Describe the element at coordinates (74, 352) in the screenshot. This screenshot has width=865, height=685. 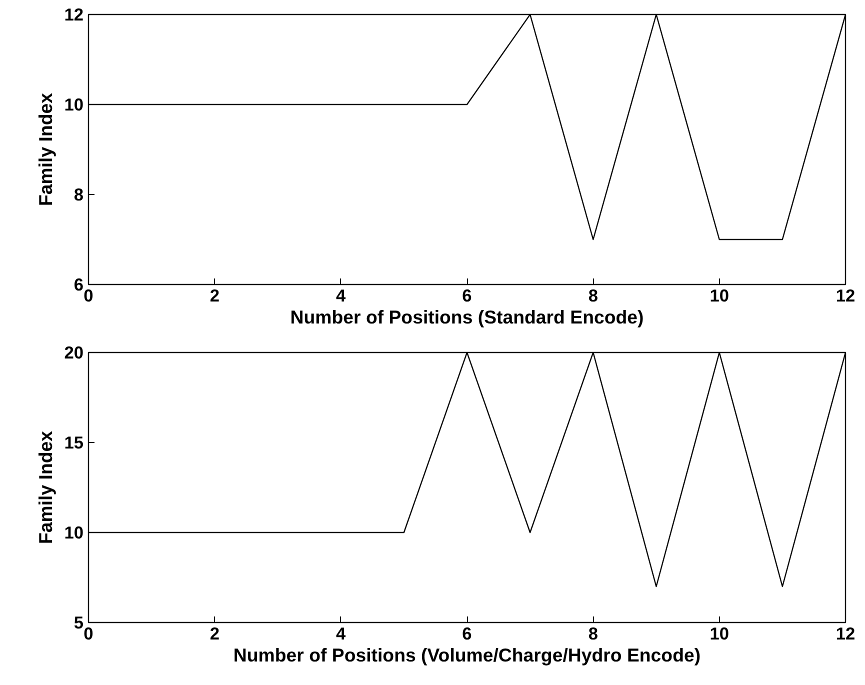
I see `y-tick-label: 20` at that location.